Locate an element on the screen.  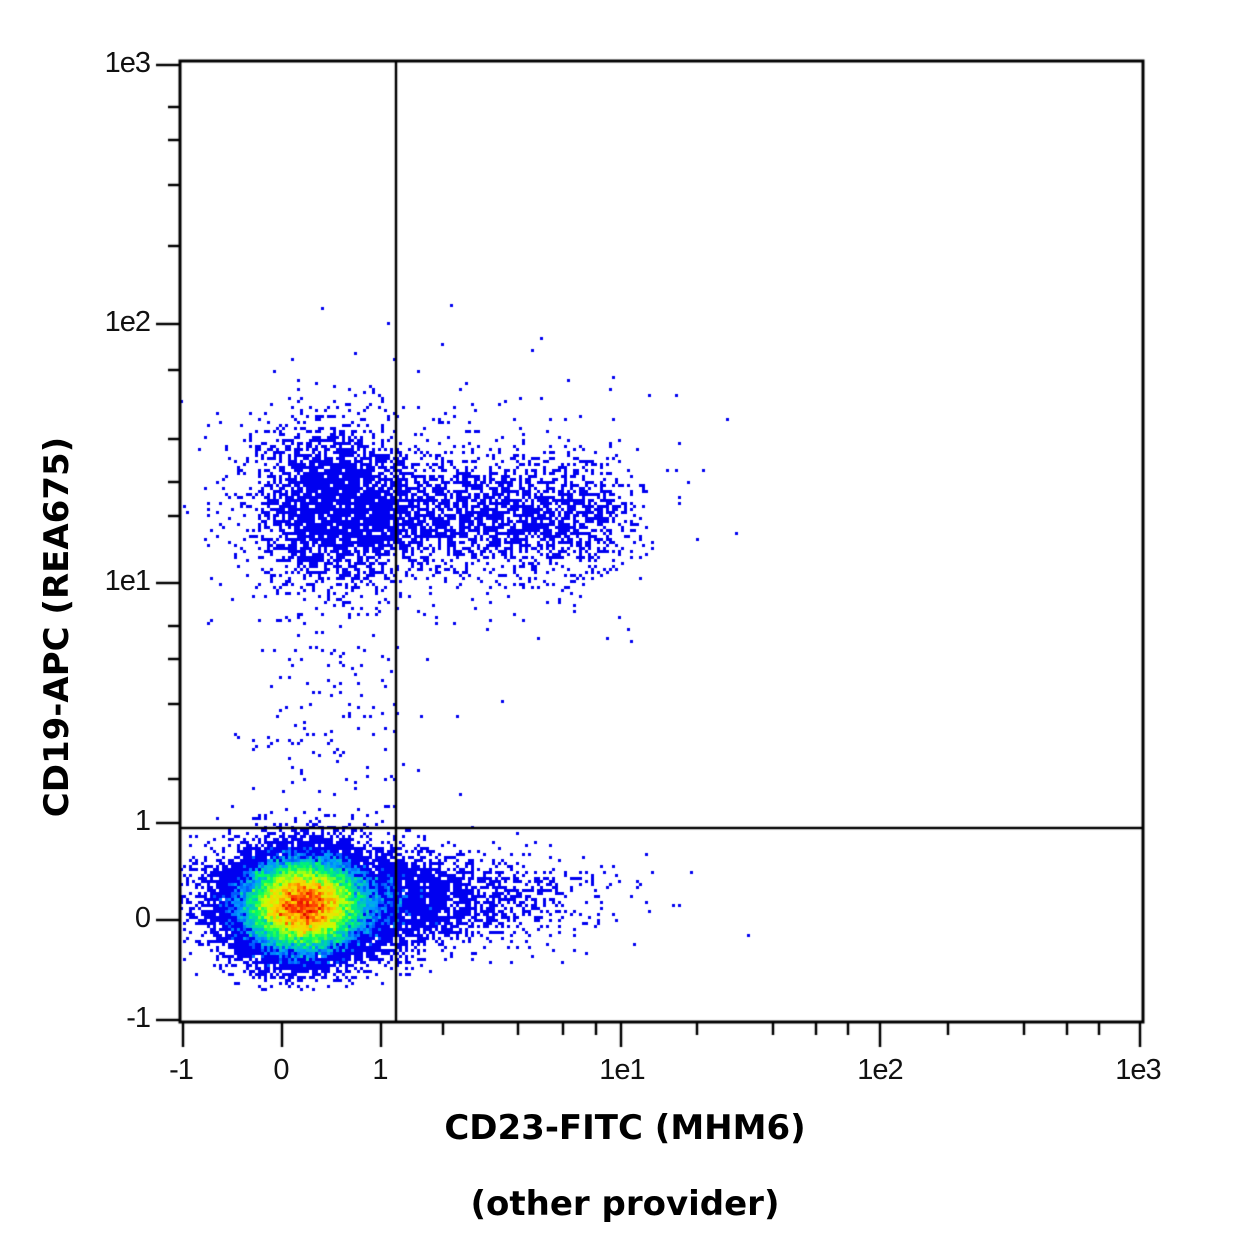
x-tick-label-1e3: 1e3 is located at coordinates (1138, 1070).